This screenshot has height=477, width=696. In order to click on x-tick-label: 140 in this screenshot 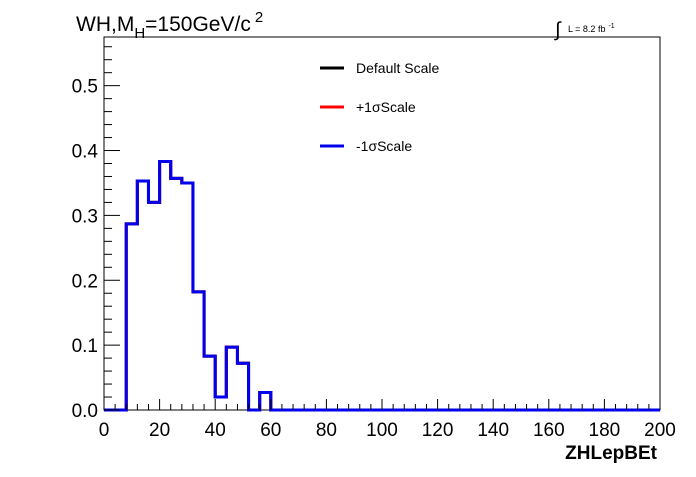, I will do `click(493, 430)`.